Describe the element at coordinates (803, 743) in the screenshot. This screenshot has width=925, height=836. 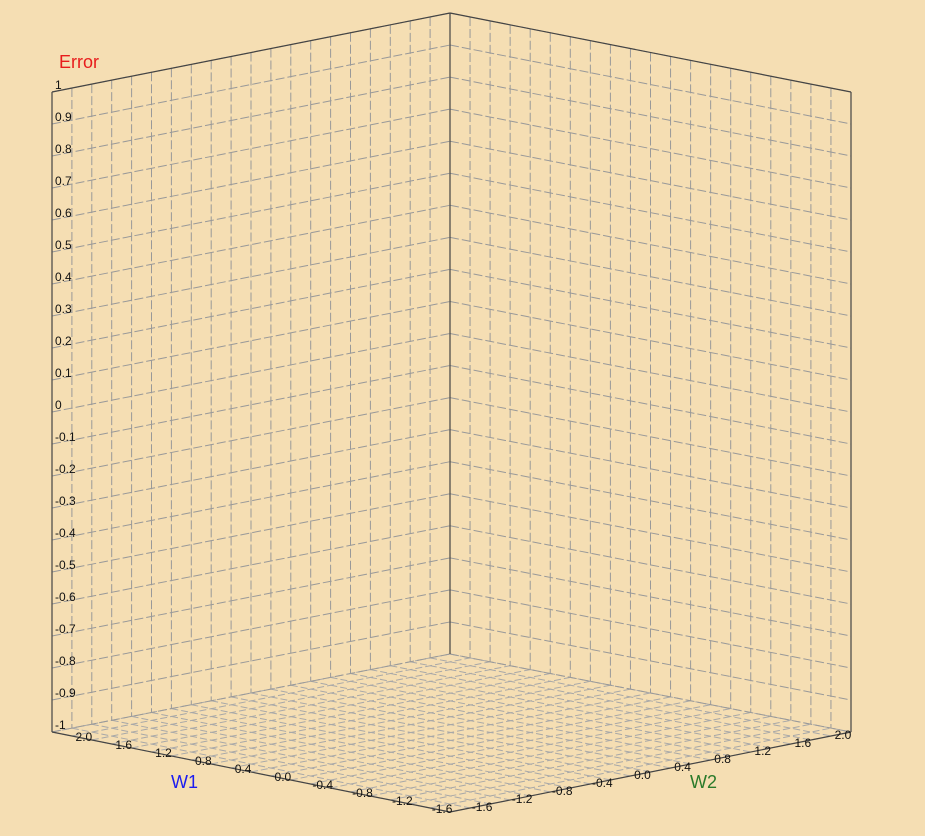
I see `w2-tick-label: 1.6` at that location.